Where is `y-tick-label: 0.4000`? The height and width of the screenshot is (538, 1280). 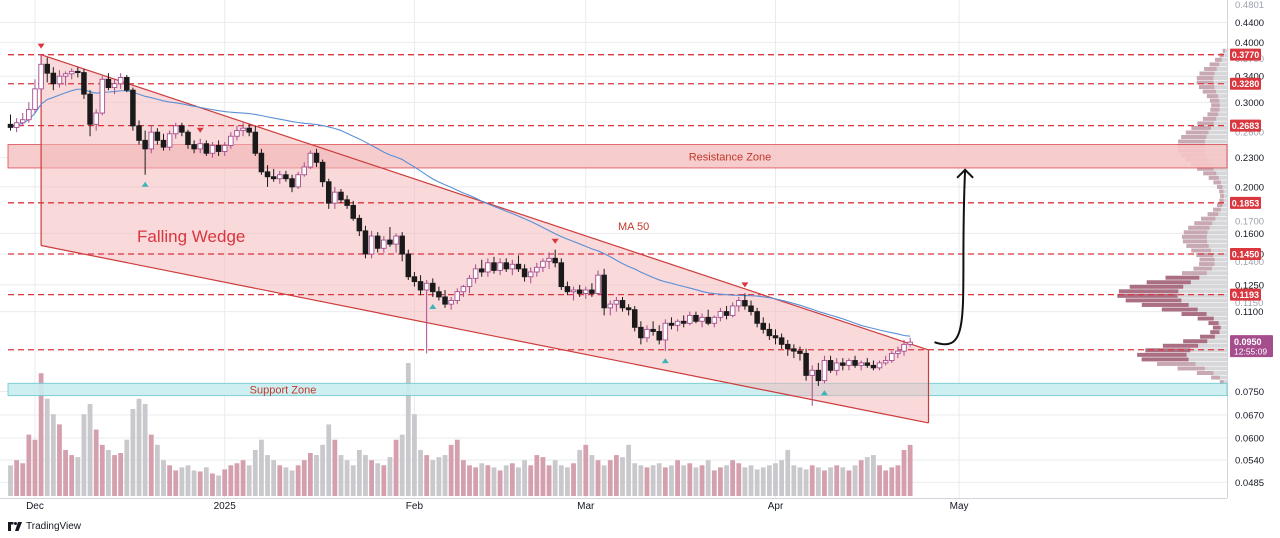 y-tick-label: 0.4000 is located at coordinates (1249, 43).